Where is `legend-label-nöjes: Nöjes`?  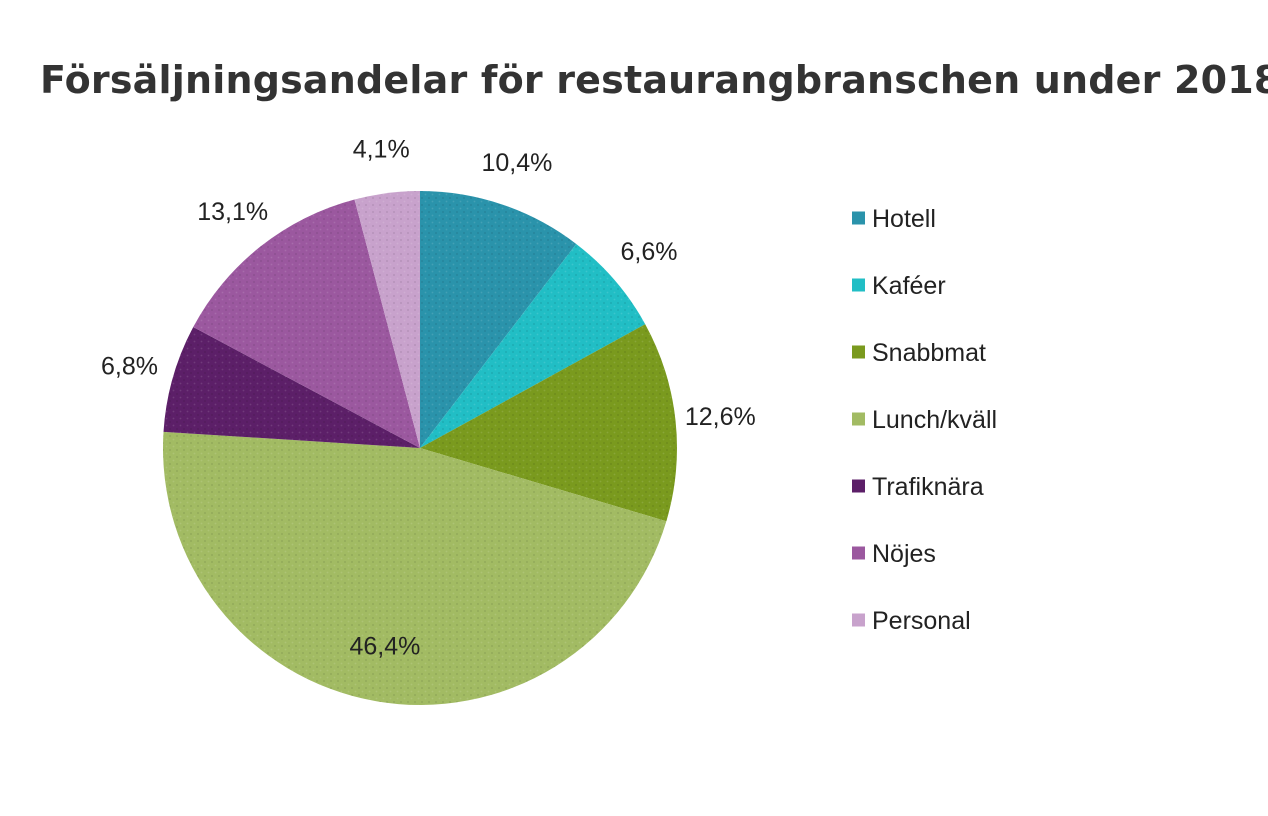 legend-label-nöjes: Nöjes is located at coordinates (904, 554).